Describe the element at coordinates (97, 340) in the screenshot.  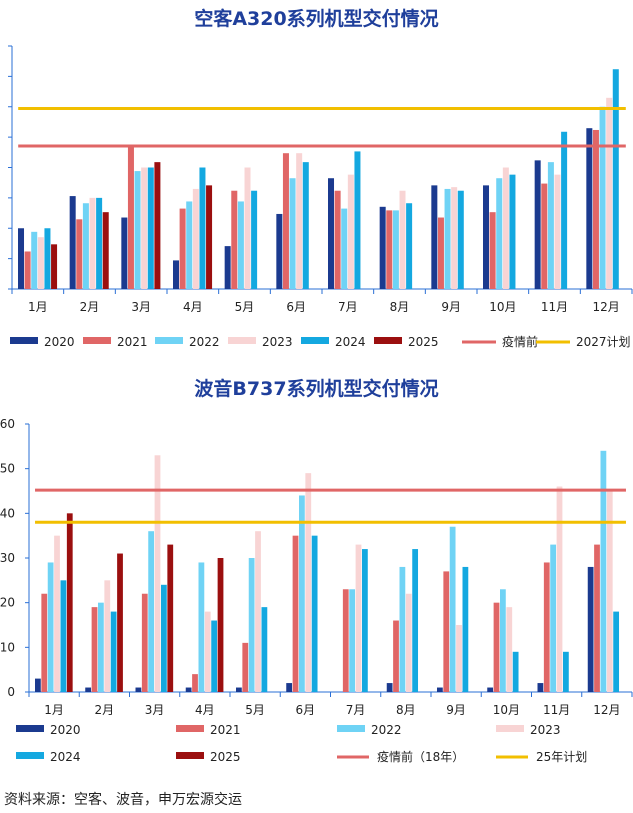
I see `legend-swatch-2021` at that location.